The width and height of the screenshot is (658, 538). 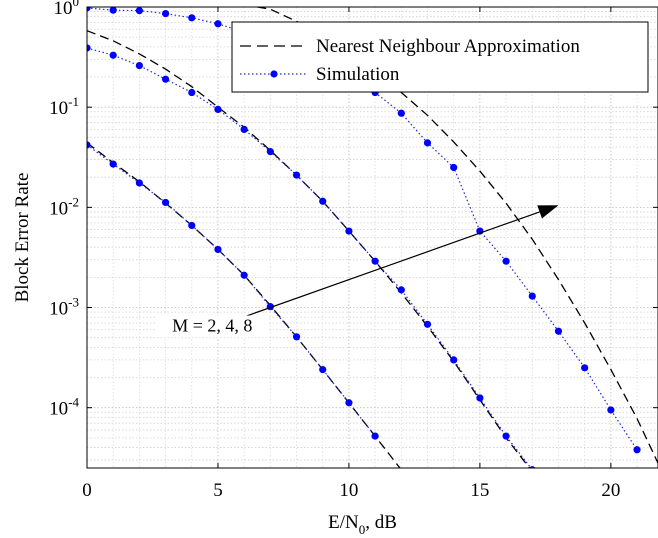 I want to click on x-axis-label: E/N0, dB, so click(x=362, y=524).